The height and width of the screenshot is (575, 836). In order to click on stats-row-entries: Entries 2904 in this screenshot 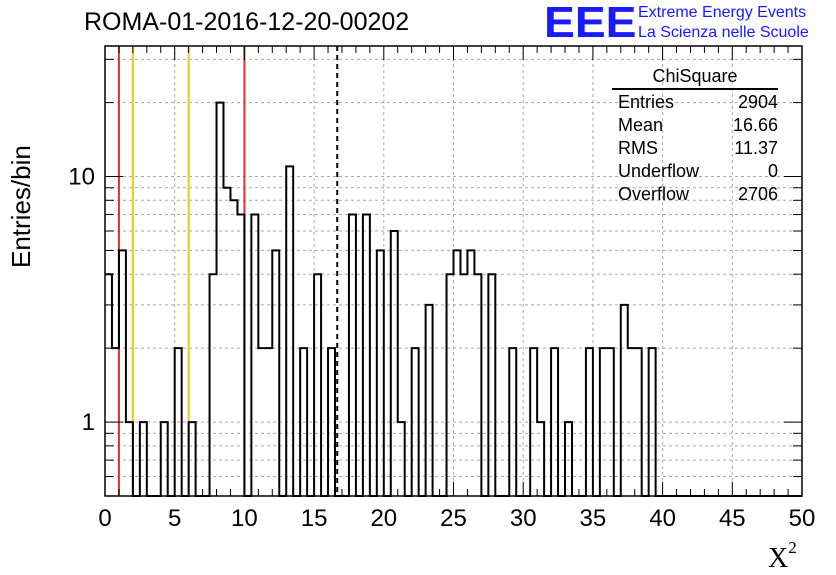, I will do `click(695, 102)`.